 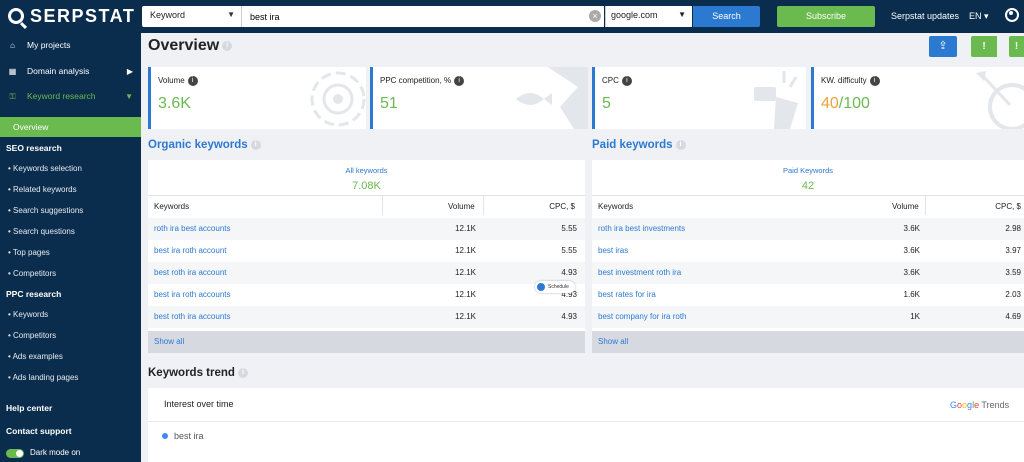 What do you see at coordinates (555, 287) in the screenshot?
I see `schedule-widget: Schedule` at bounding box center [555, 287].